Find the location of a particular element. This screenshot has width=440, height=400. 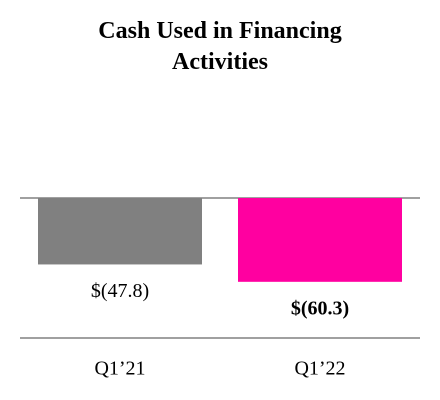

x-tick-label: Q1’21 is located at coordinates (119, 369).